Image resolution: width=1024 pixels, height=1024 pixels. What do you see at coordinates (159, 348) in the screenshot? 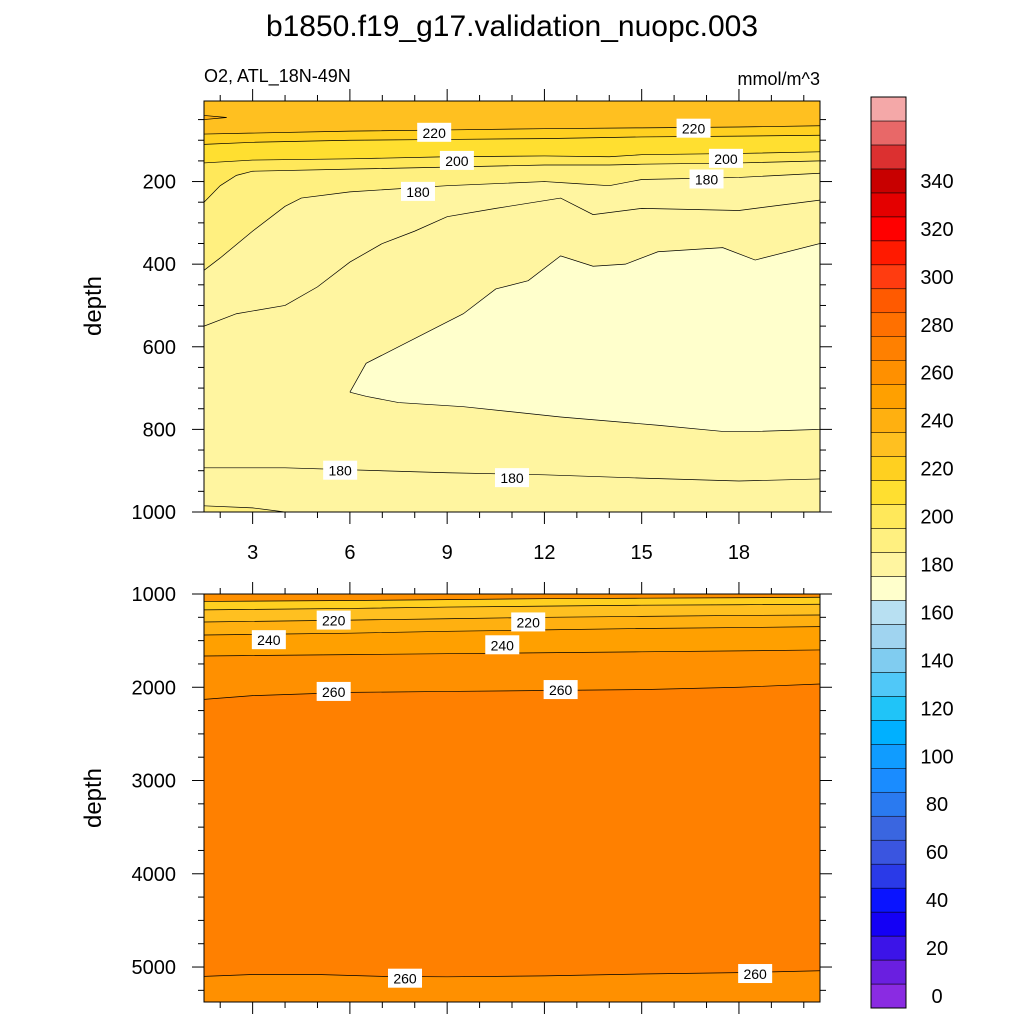
I see `y-tick-label: 600` at bounding box center [159, 348].